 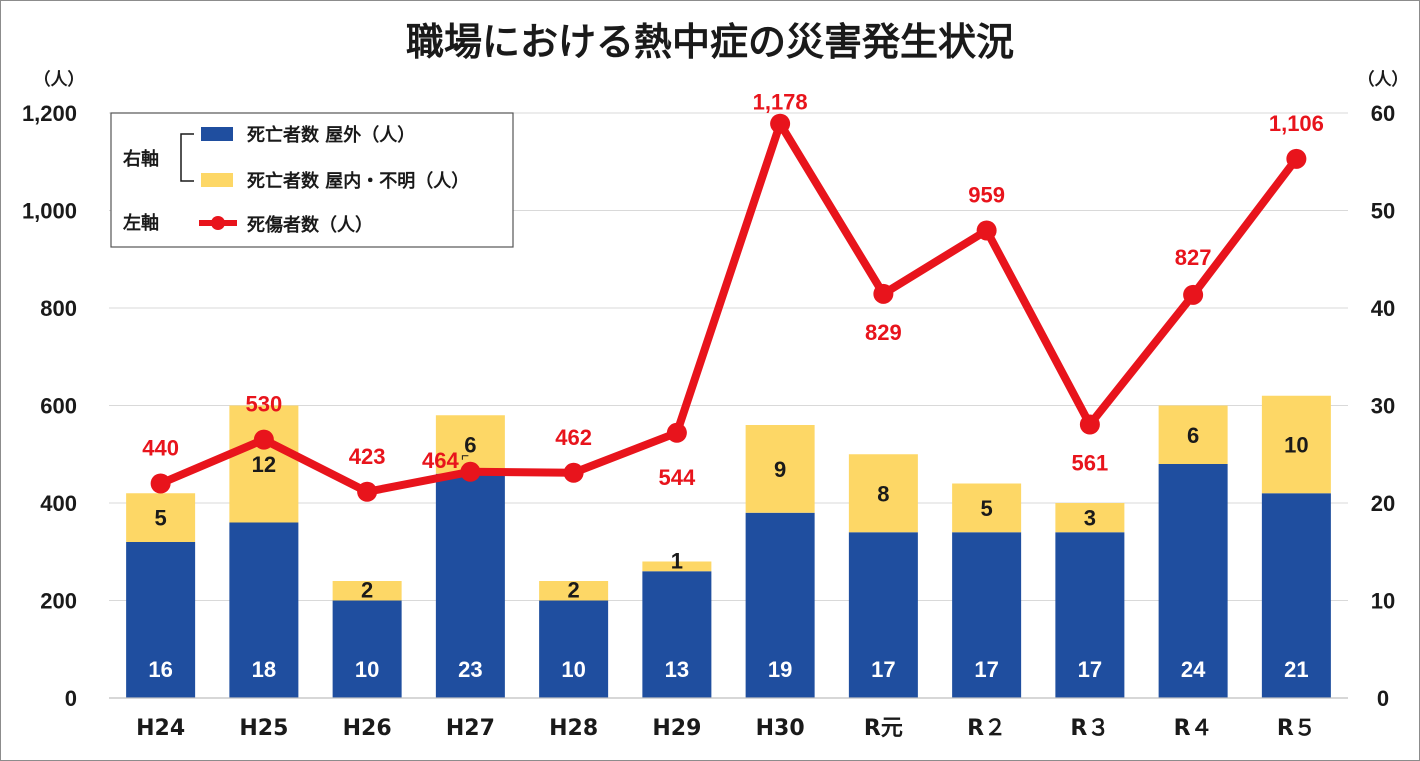 What do you see at coordinates (141, 159) in the screenshot?
I see `legend-group-right-axis: 右軸` at bounding box center [141, 159].